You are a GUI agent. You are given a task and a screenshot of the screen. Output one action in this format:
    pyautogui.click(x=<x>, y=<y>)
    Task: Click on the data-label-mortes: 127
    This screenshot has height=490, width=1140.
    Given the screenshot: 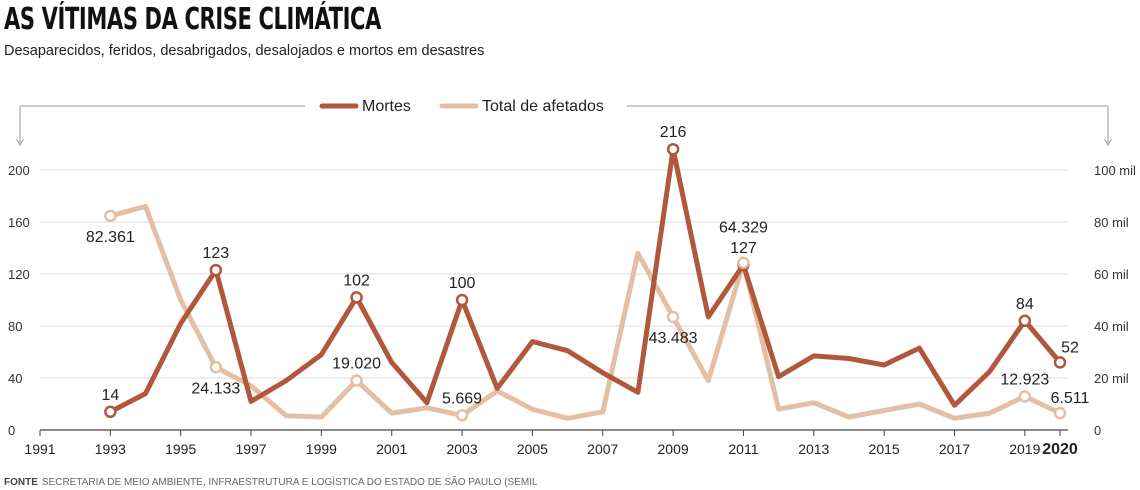 What is the action you would take?
    pyautogui.click(x=743, y=248)
    